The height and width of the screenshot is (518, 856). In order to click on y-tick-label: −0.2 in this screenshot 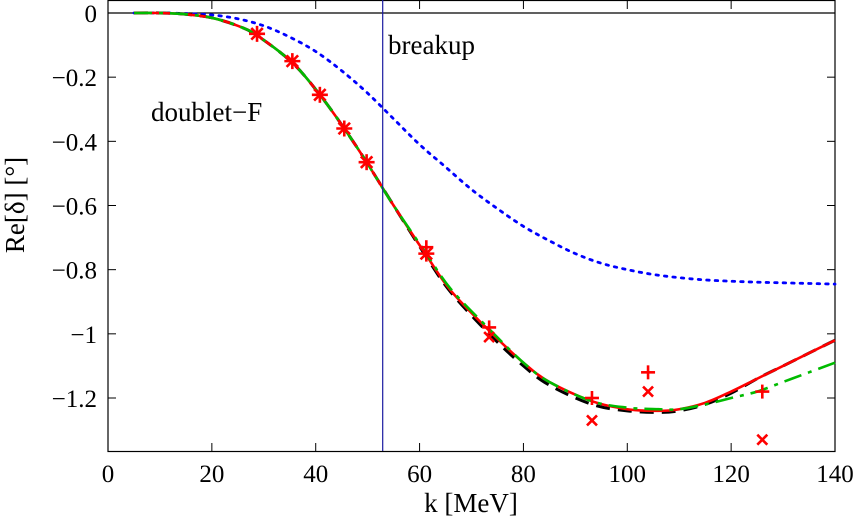, I will do `click(74, 78)`.